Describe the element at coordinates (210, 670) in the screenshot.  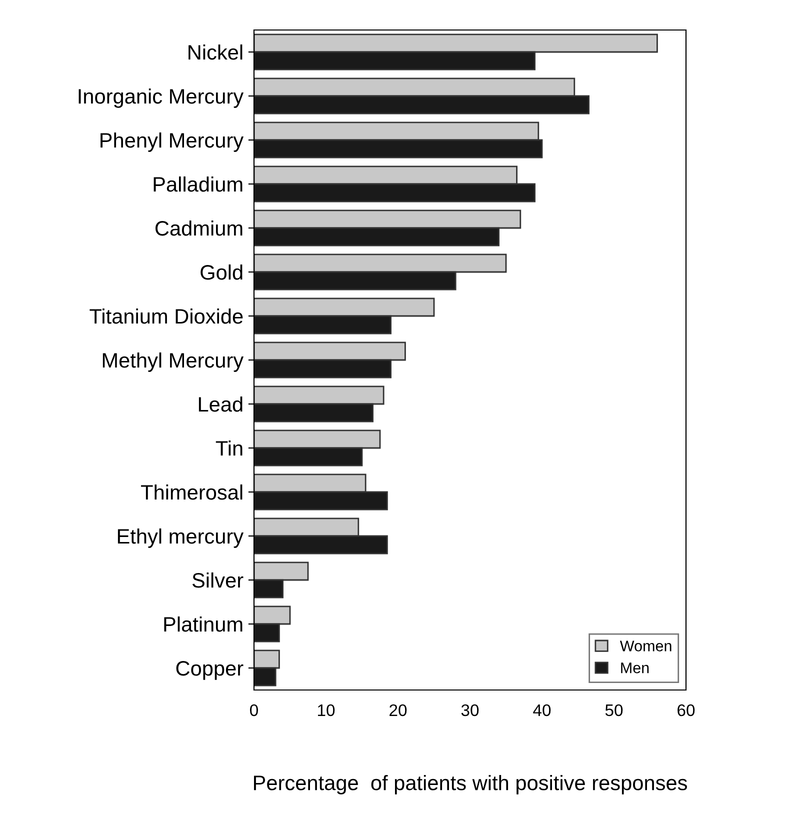
I see `y-tick-label: Copper` at that location.